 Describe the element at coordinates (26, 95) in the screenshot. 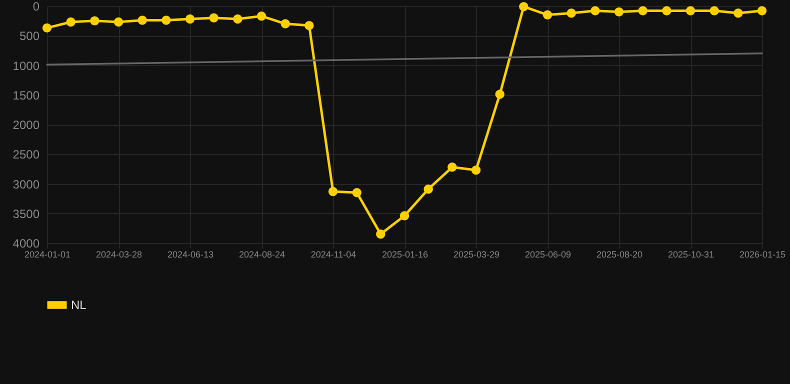

I see `y-tick-label: 1500` at that location.